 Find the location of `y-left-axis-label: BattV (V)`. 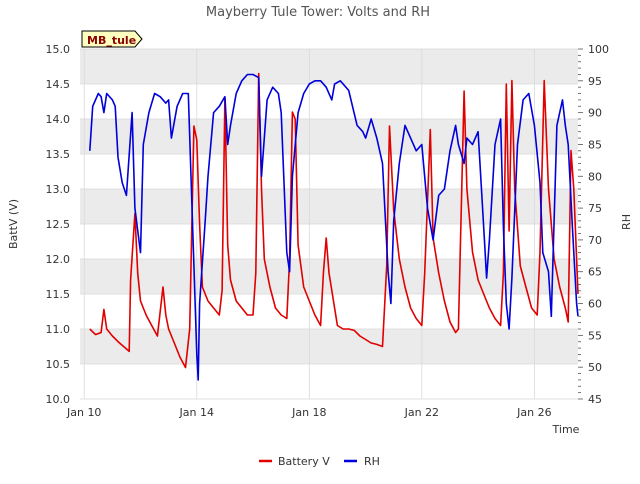

y-left-axis-label: BattV (V) is located at coordinates (13, 224).